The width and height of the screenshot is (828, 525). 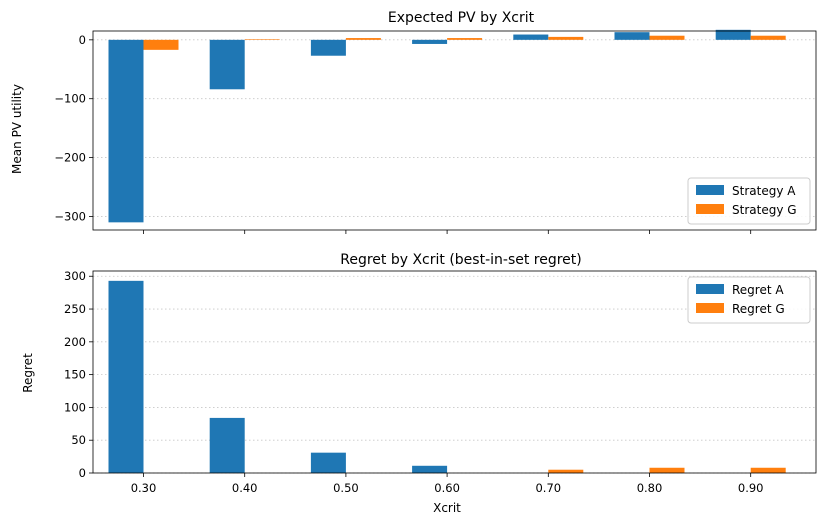 I want to click on x-tick-label: 0.80, so click(x=650, y=488).